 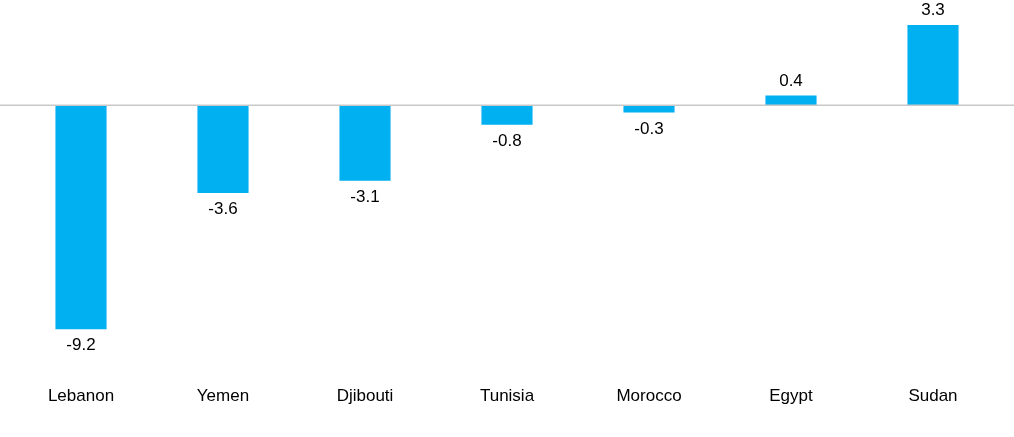 I want to click on data-label: 0.4, so click(x=791, y=80).